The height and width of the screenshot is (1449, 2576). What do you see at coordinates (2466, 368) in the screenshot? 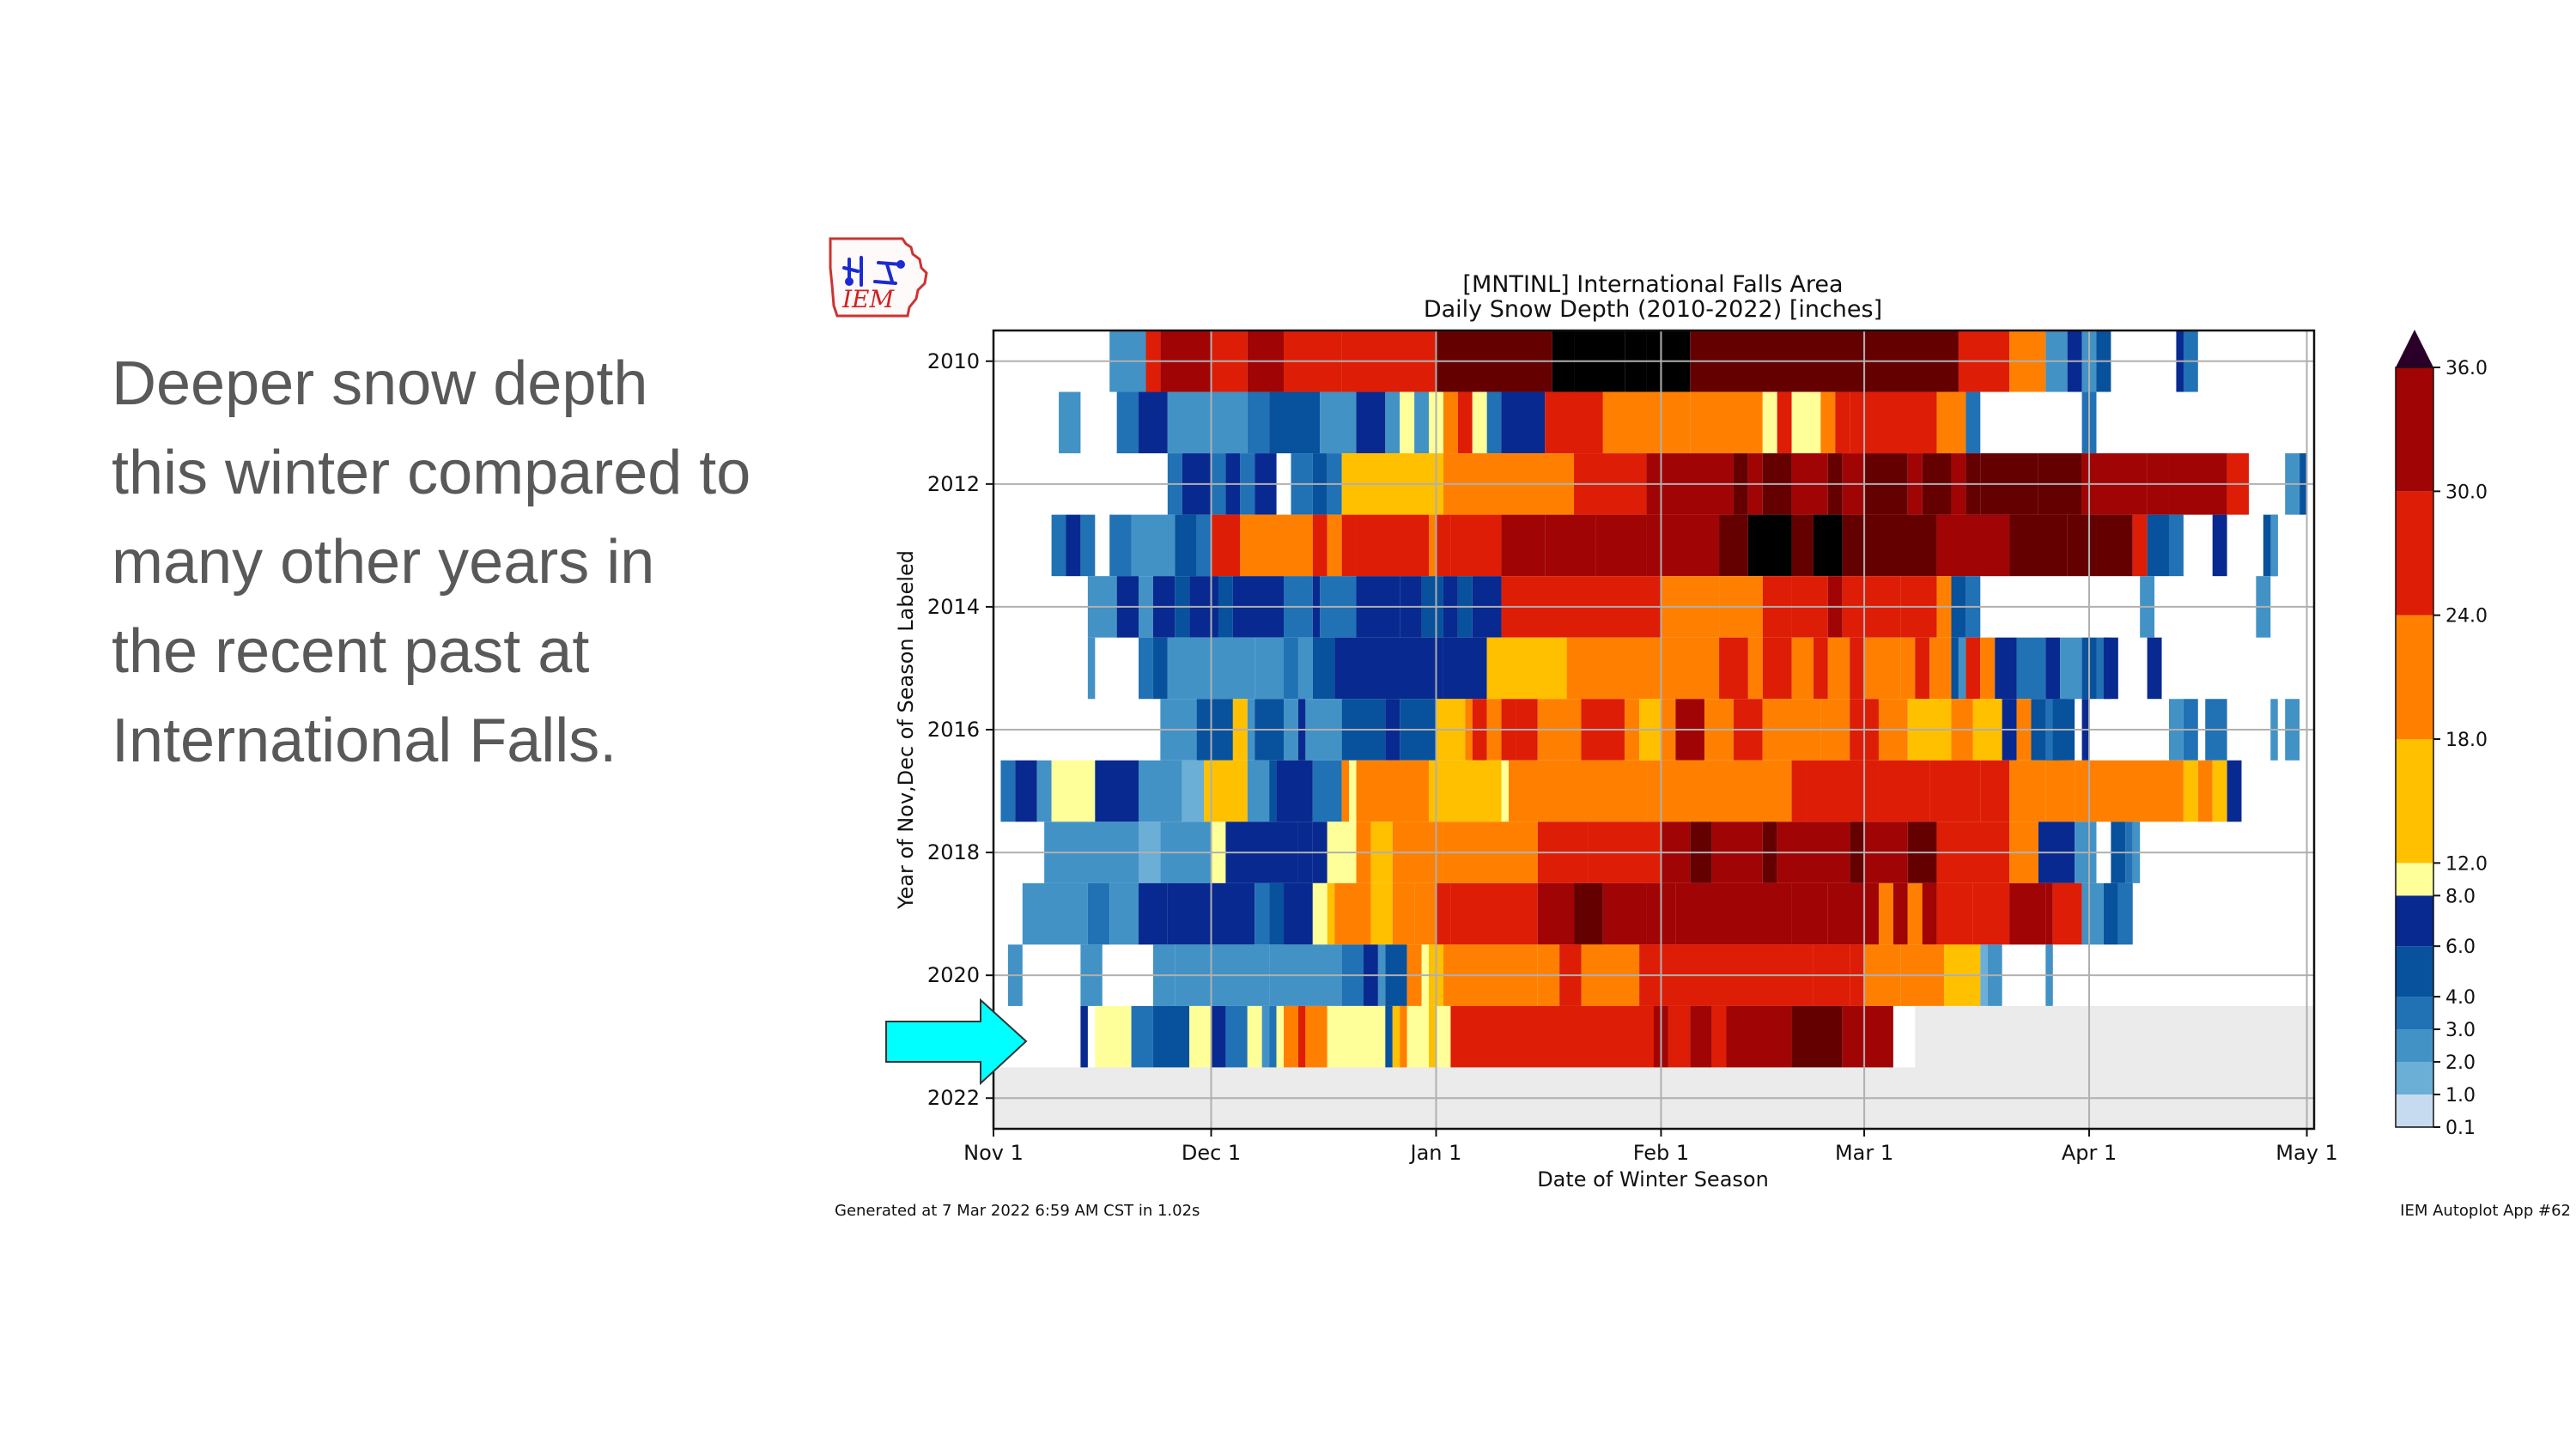
I see `colorbar-tick-label: 36.0` at bounding box center [2466, 368].